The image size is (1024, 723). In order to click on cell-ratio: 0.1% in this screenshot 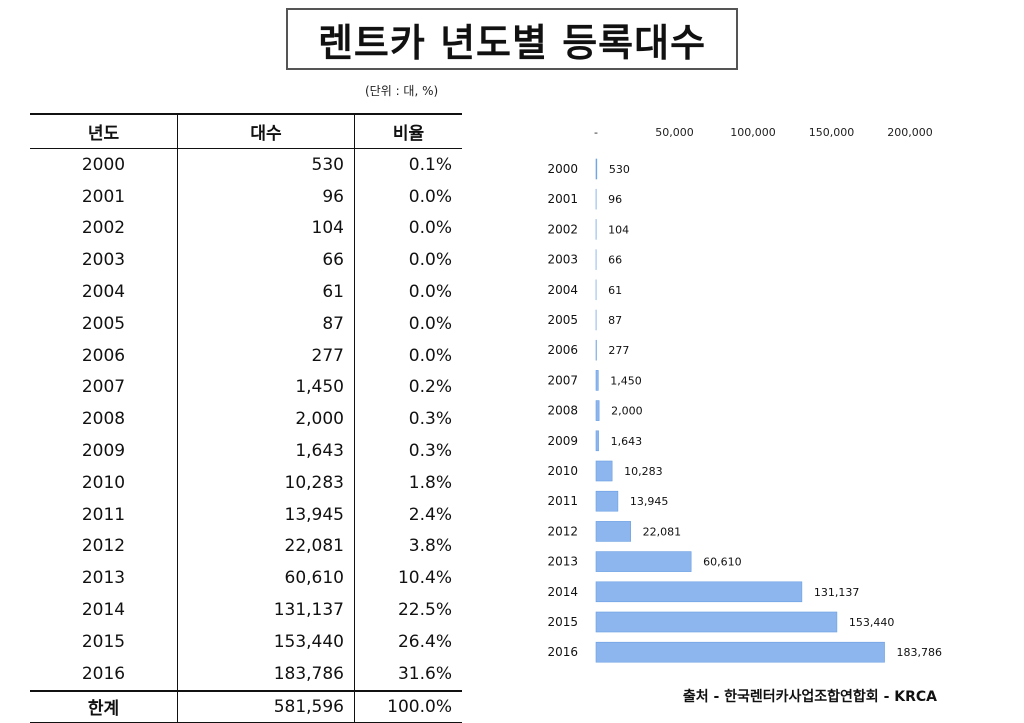, I will do `click(409, 165)`.